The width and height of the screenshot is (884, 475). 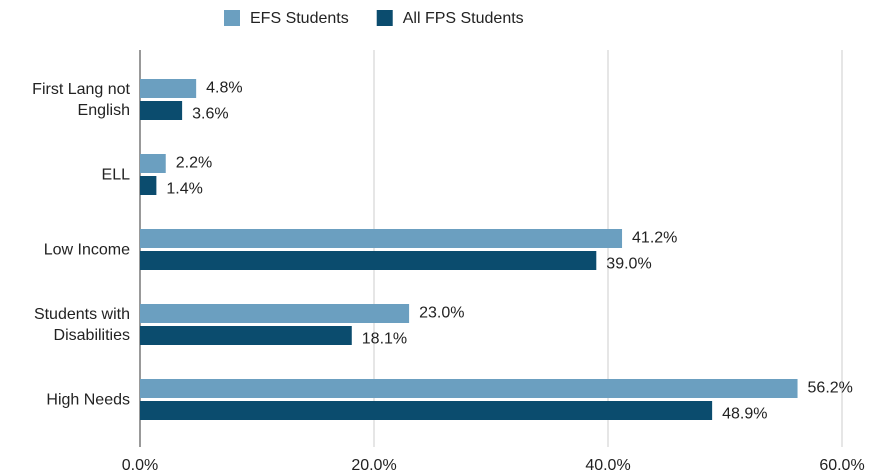 What do you see at coordinates (299, 18) in the screenshot?
I see `legend-label: EFS Students` at bounding box center [299, 18].